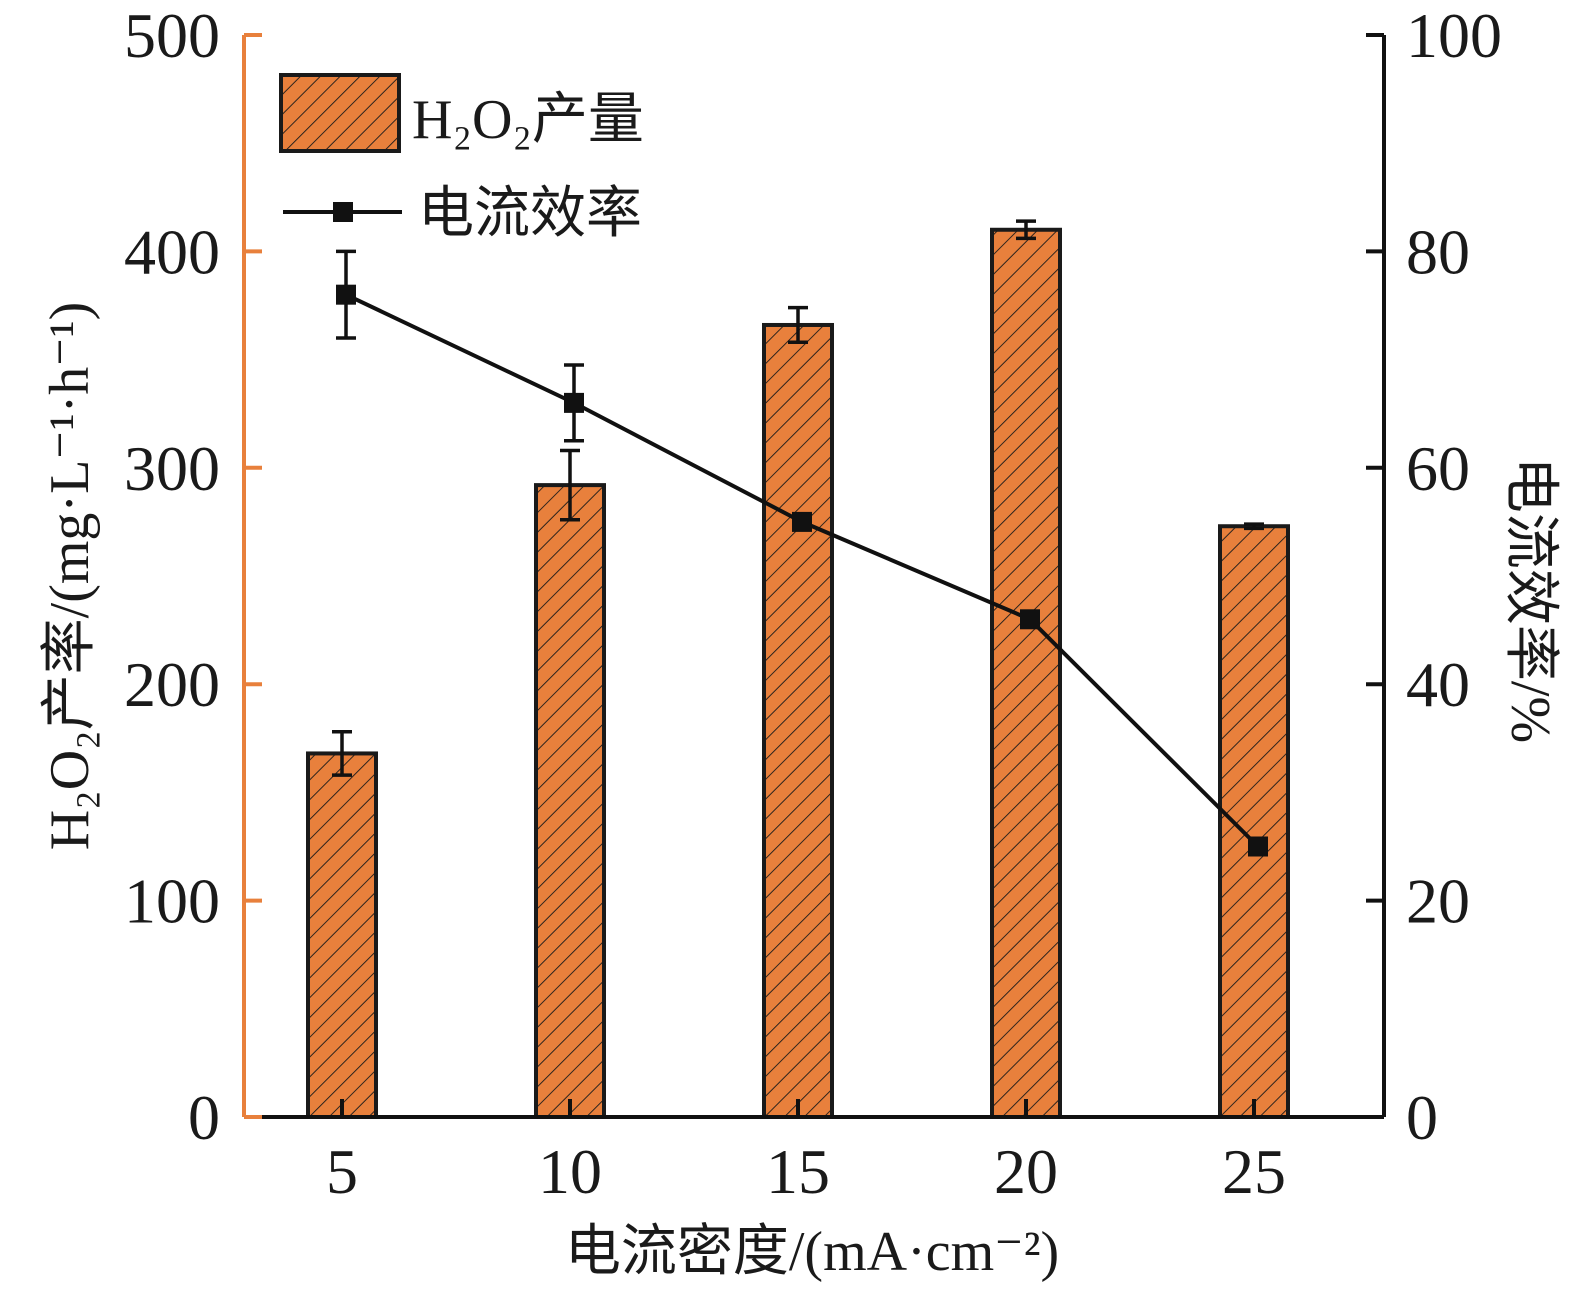 This screenshot has width=1576, height=1302. What do you see at coordinates (1438, 684) in the screenshot?
I see `right-tick-label-40: 40` at bounding box center [1438, 684].